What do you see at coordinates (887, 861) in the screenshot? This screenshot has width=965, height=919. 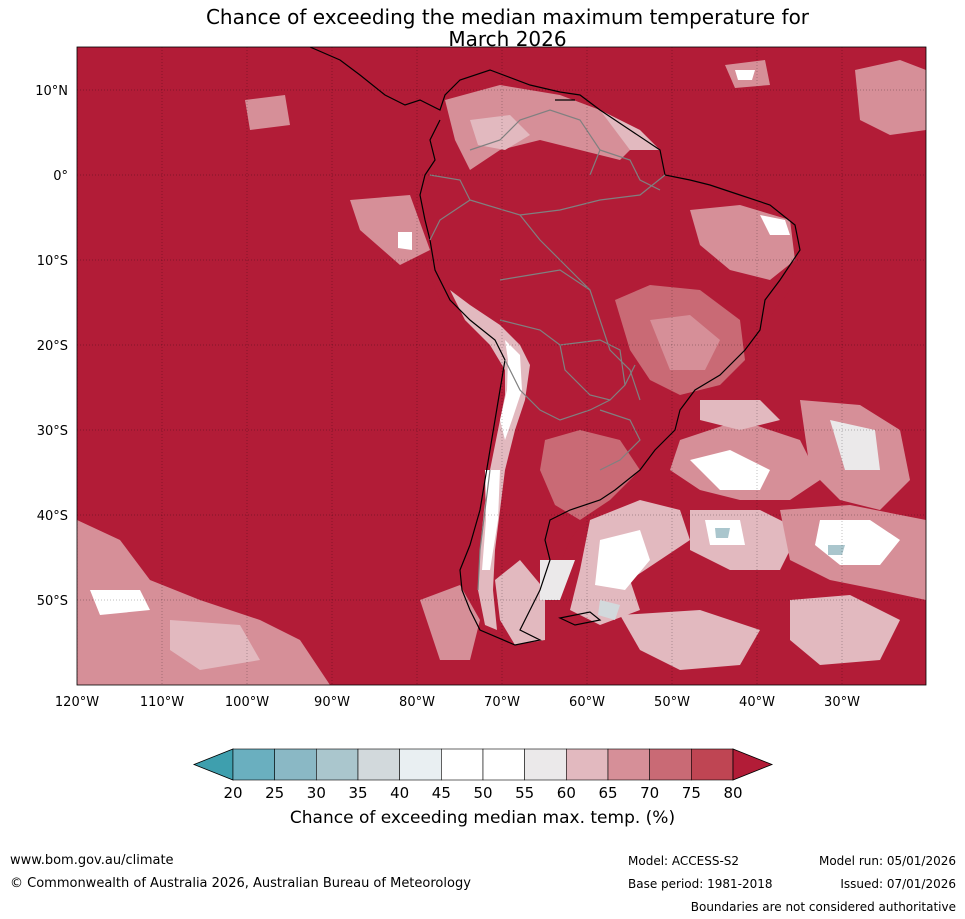 I see `model-run-label: Model run: 05/01/2026` at bounding box center [887, 861].